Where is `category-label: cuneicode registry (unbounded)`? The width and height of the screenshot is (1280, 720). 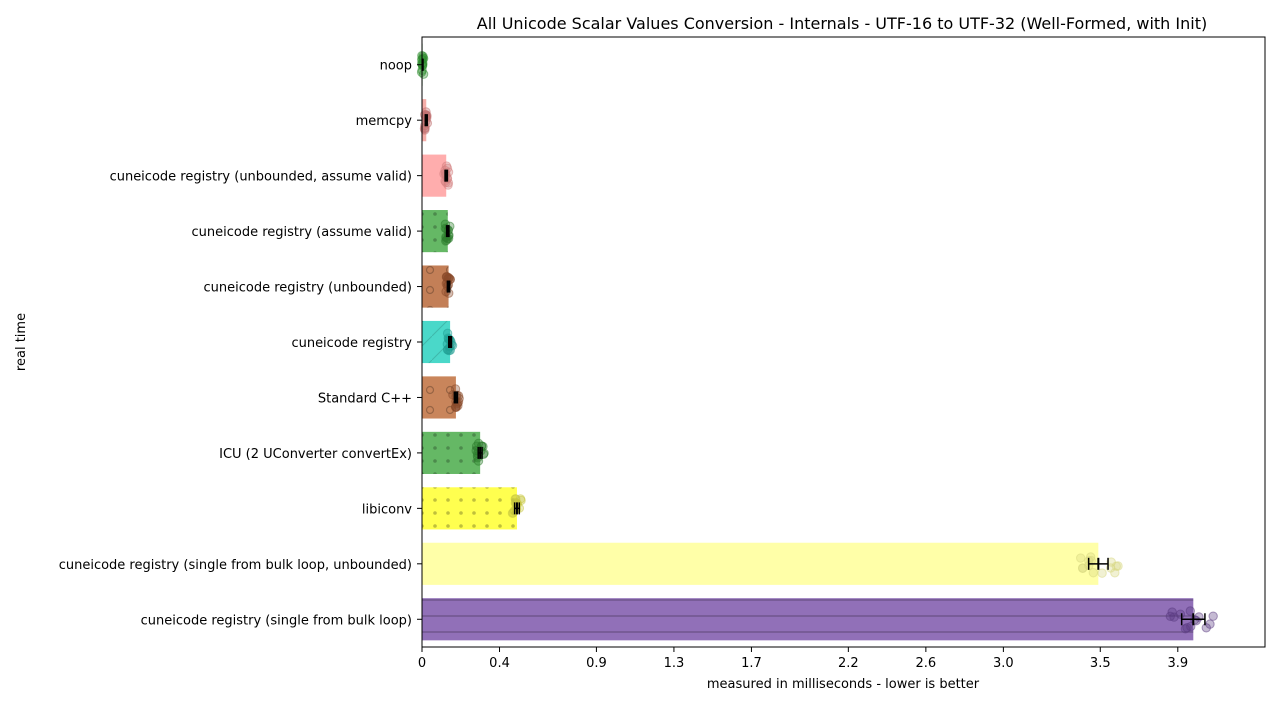
category-label: cuneicode registry (unbounded) is located at coordinates (308, 288).